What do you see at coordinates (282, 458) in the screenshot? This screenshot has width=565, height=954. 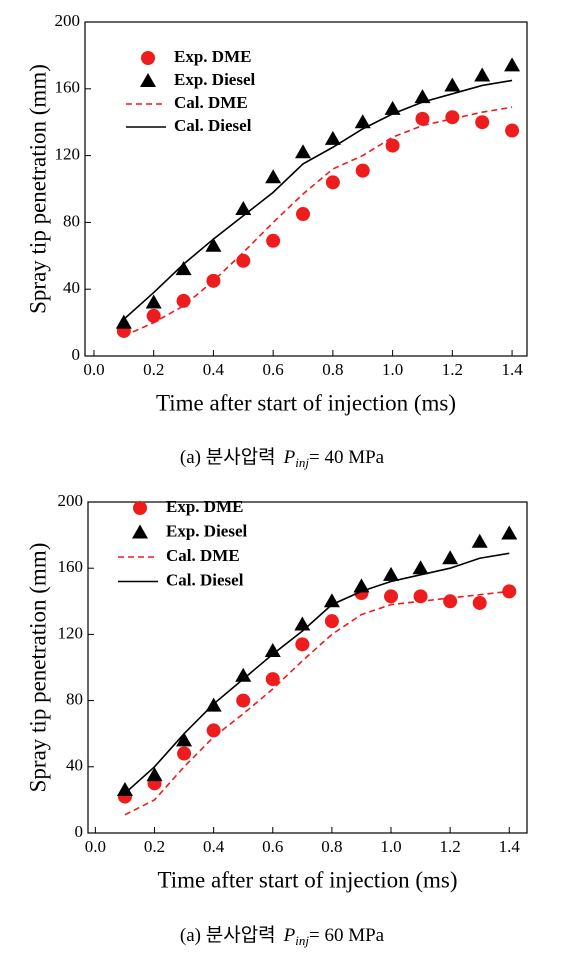 I see `caption: (a) 분사압력 Pinj= 40 MPa` at bounding box center [282, 458].